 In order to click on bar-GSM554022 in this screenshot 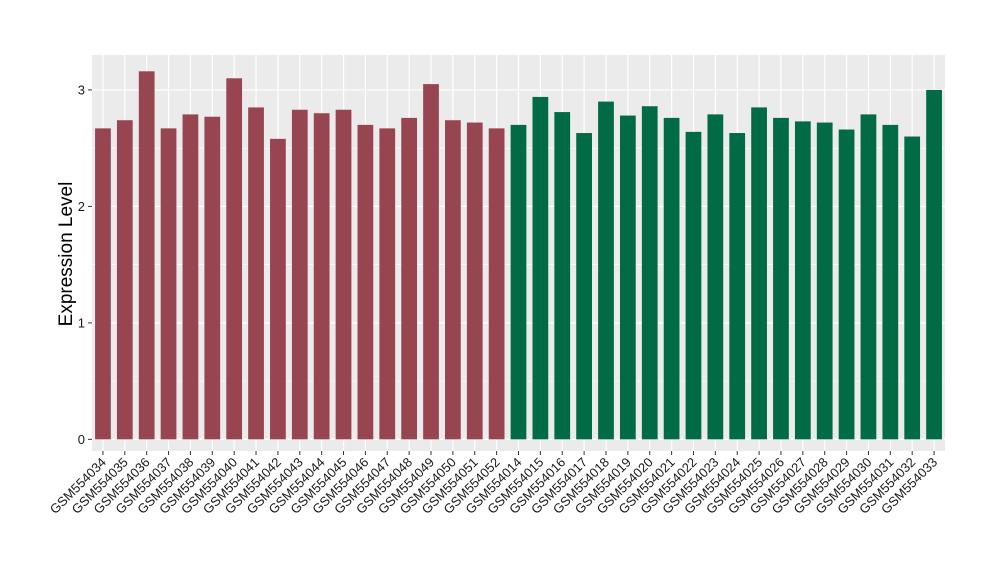, I will do `click(693, 285)`.